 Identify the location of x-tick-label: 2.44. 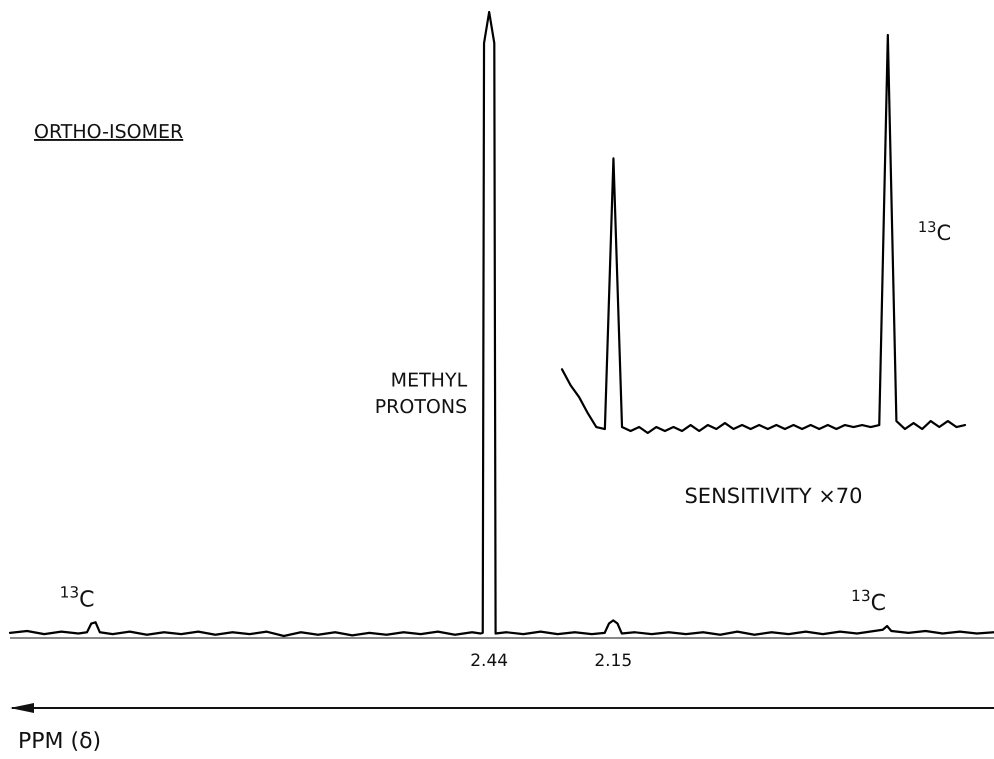
(489, 661).